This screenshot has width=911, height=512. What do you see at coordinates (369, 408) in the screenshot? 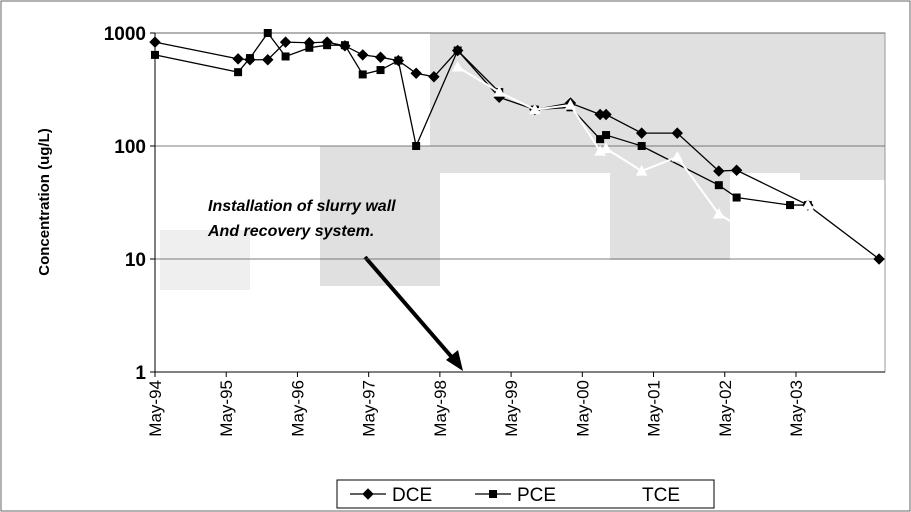
I see `x-tick-label: May-97` at bounding box center [369, 408].